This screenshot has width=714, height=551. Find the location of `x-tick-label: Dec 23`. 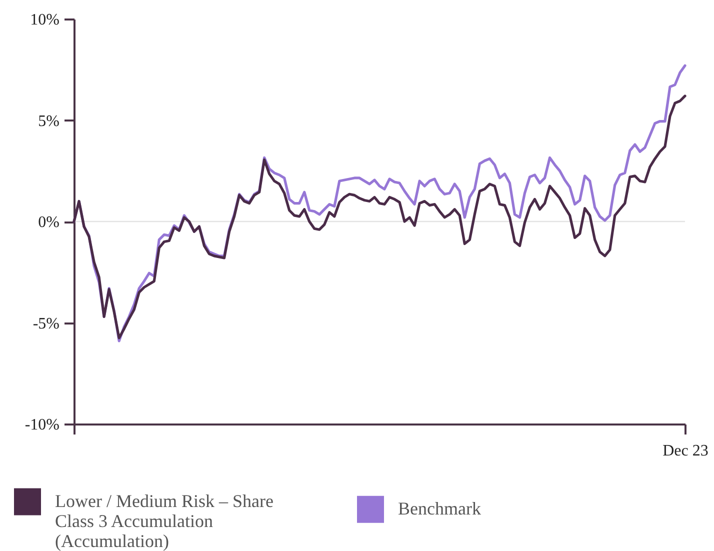

x-tick-label: Dec 23 is located at coordinates (685, 451).